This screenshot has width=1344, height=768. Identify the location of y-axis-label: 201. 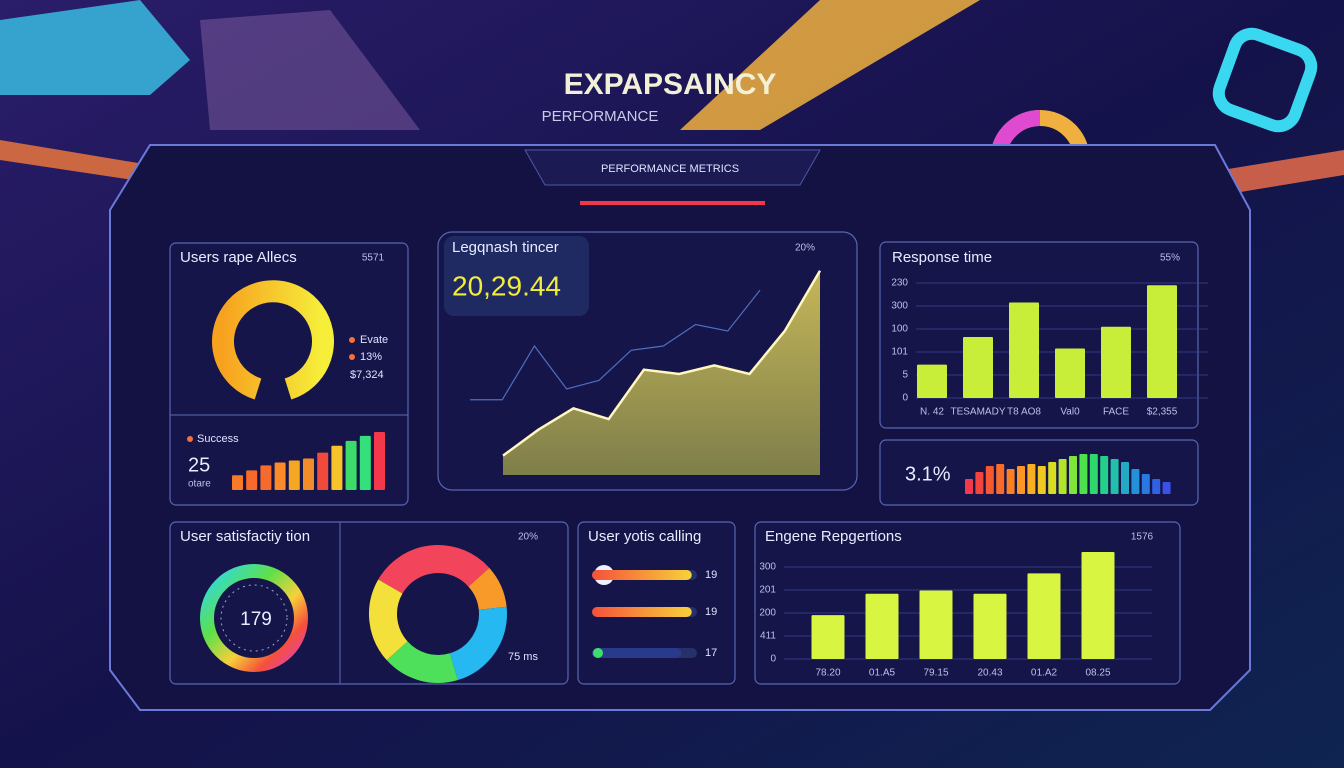
(767, 590).